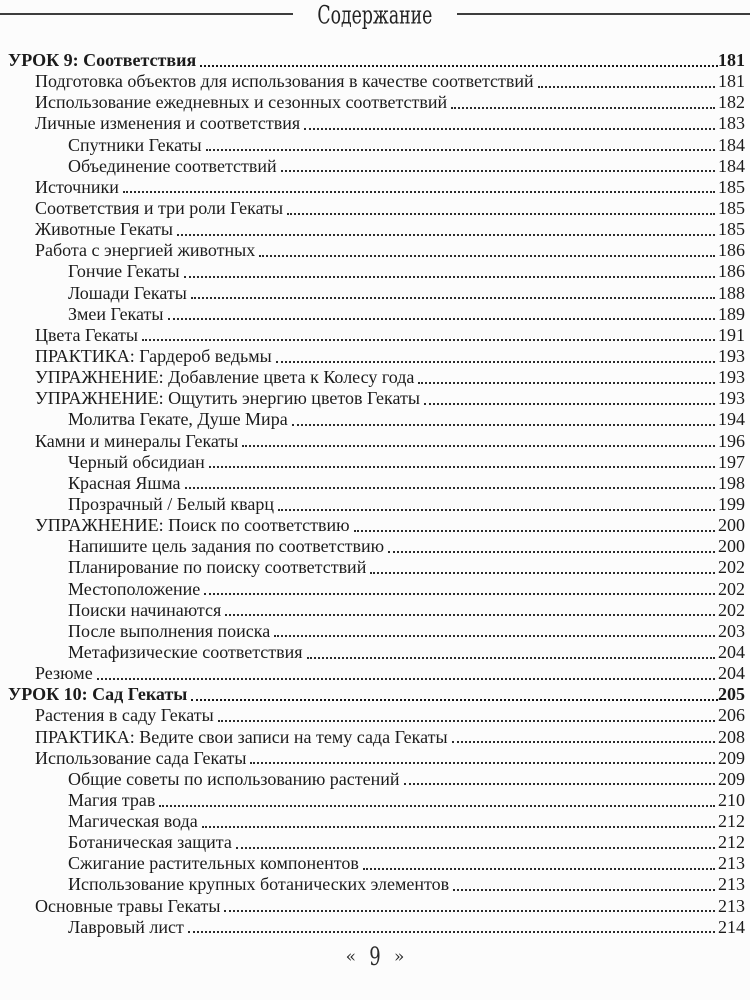  I want to click on toc-entry-label: Змеи Гекаты, so click(116, 313).